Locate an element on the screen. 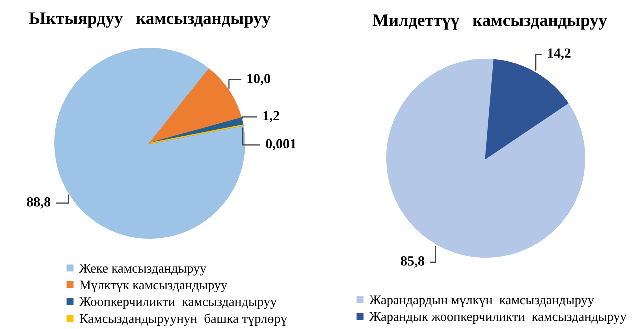 Image resolution: width=643 pixels, height=329 pixels. data-label: 14,2 is located at coordinates (559, 54).